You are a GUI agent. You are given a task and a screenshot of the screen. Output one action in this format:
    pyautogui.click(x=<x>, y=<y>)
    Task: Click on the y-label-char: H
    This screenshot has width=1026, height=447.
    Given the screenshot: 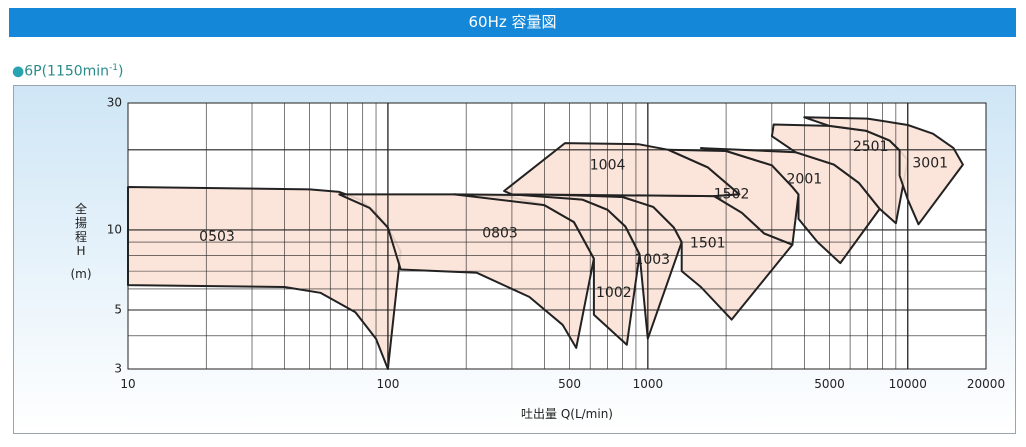 What is the action you would take?
    pyautogui.click(x=80, y=251)
    